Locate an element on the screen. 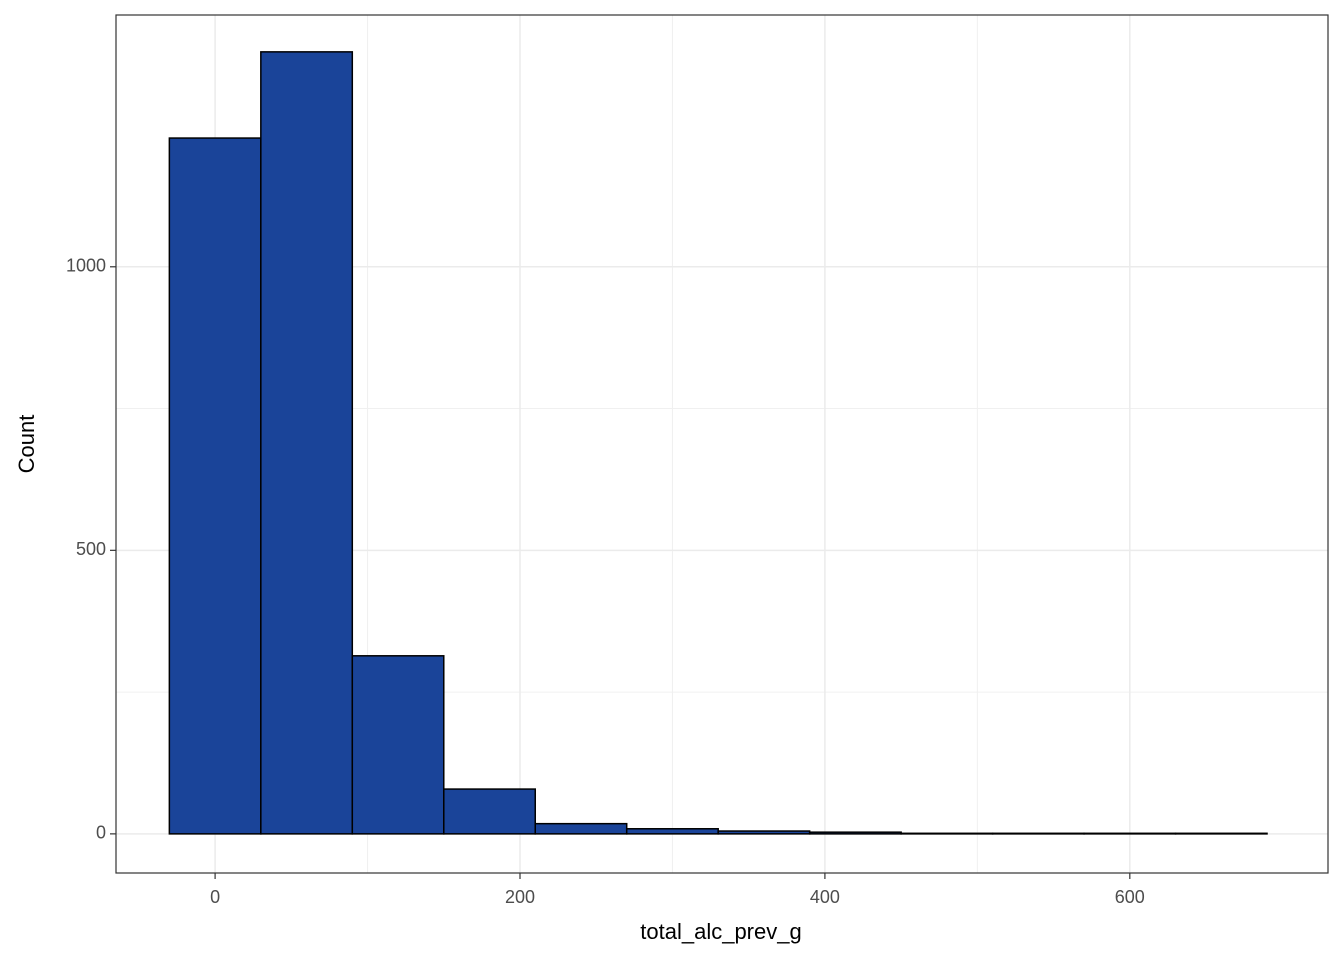 The image size is (1344, 960). x-tick-label: 200 is located at coordinates (520, 897).